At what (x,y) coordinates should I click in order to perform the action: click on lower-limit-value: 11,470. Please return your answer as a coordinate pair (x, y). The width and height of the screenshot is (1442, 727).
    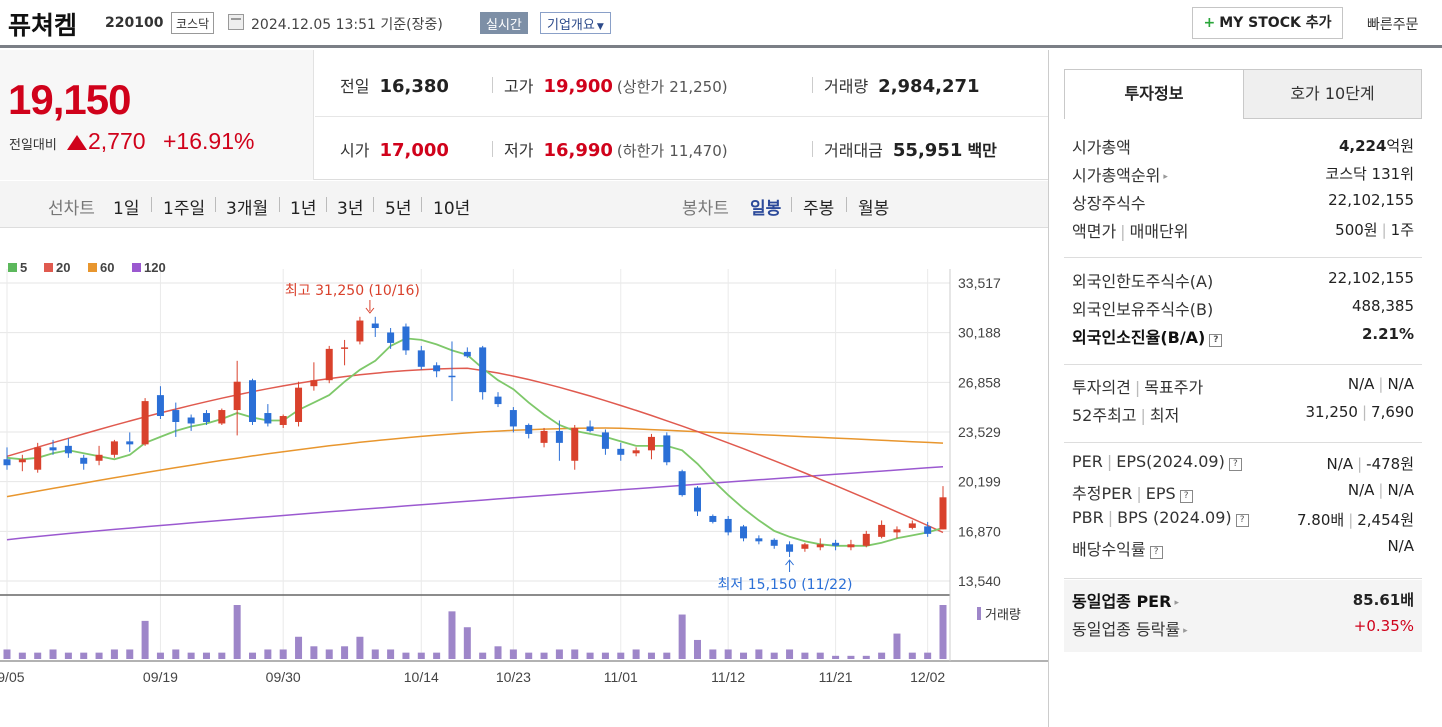
    Looking at the image, I should click on (695, 151).